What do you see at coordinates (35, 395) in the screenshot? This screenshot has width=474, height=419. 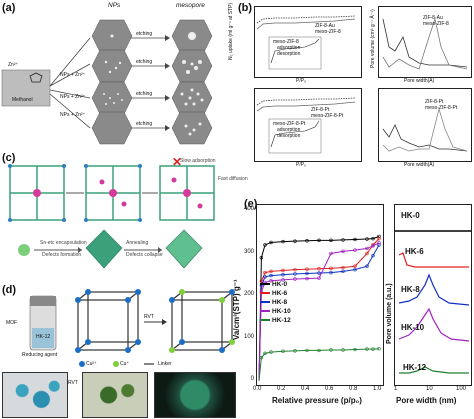 I see `photo-before` at bounding box center [35, 395].